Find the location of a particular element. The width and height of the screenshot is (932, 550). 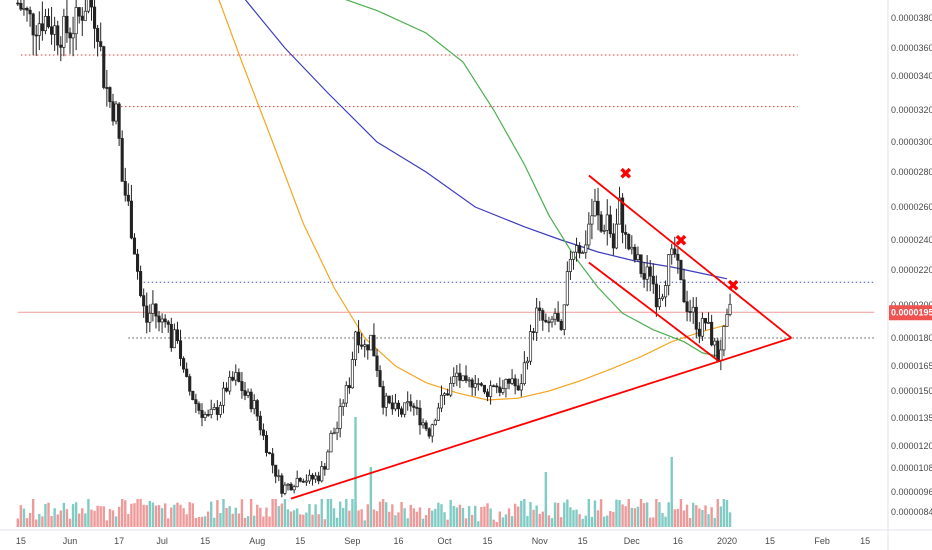

x-tick-label: 16 is located at coordinates (398, 541).